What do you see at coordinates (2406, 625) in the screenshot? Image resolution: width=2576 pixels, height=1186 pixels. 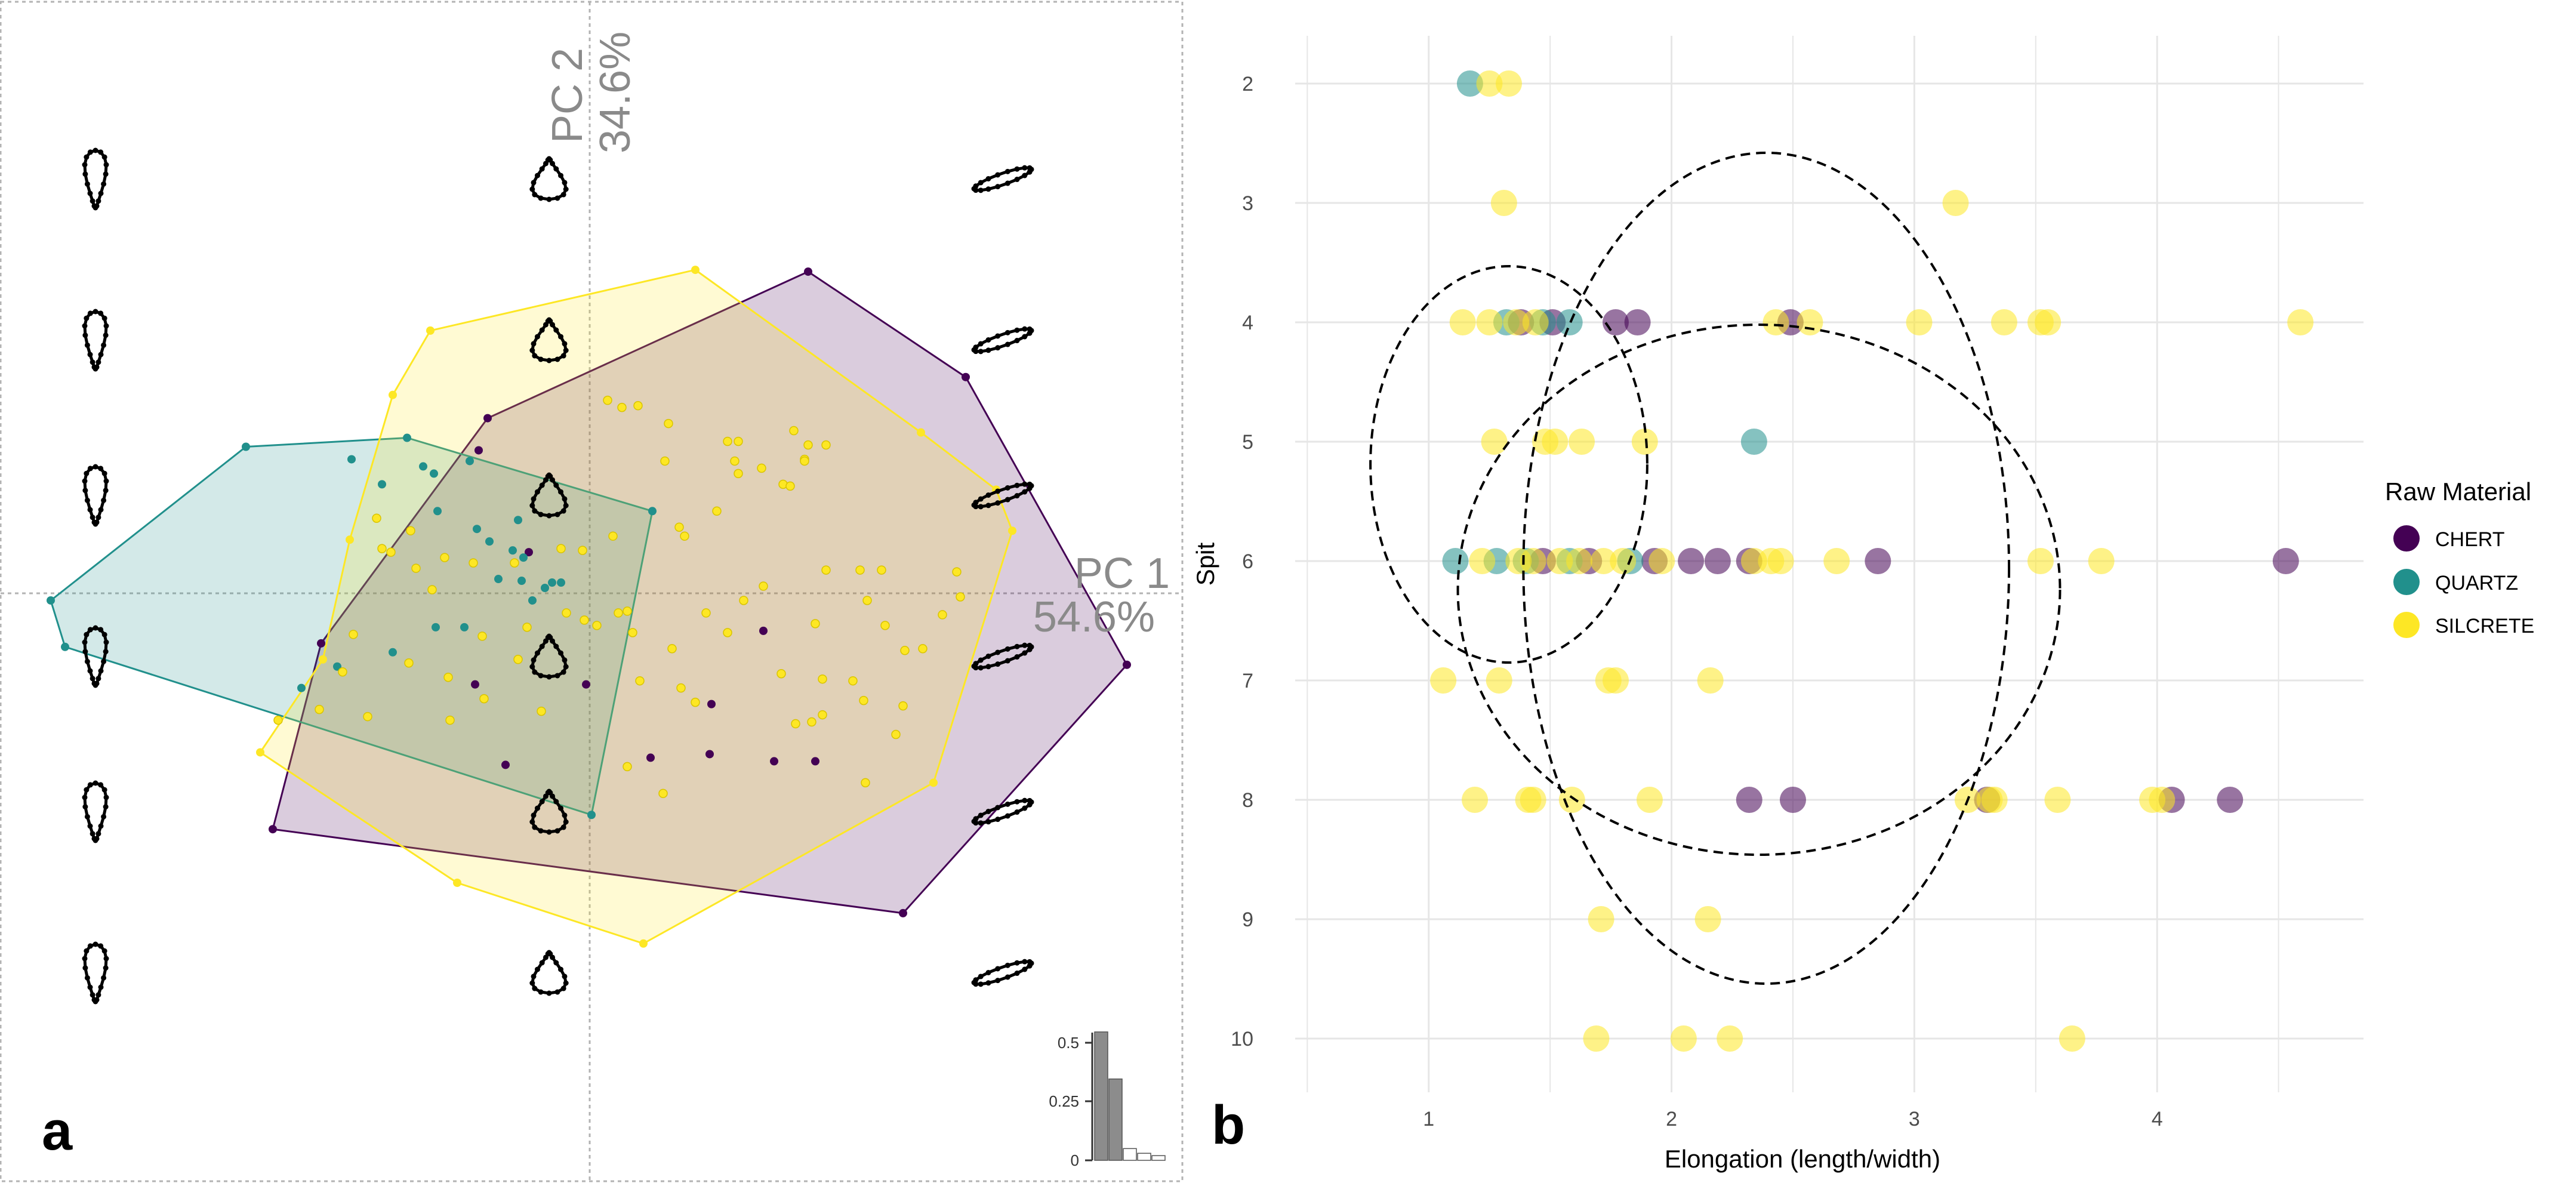 I see `legend-swatch-silcrete` at bounding box center [2406, 625].